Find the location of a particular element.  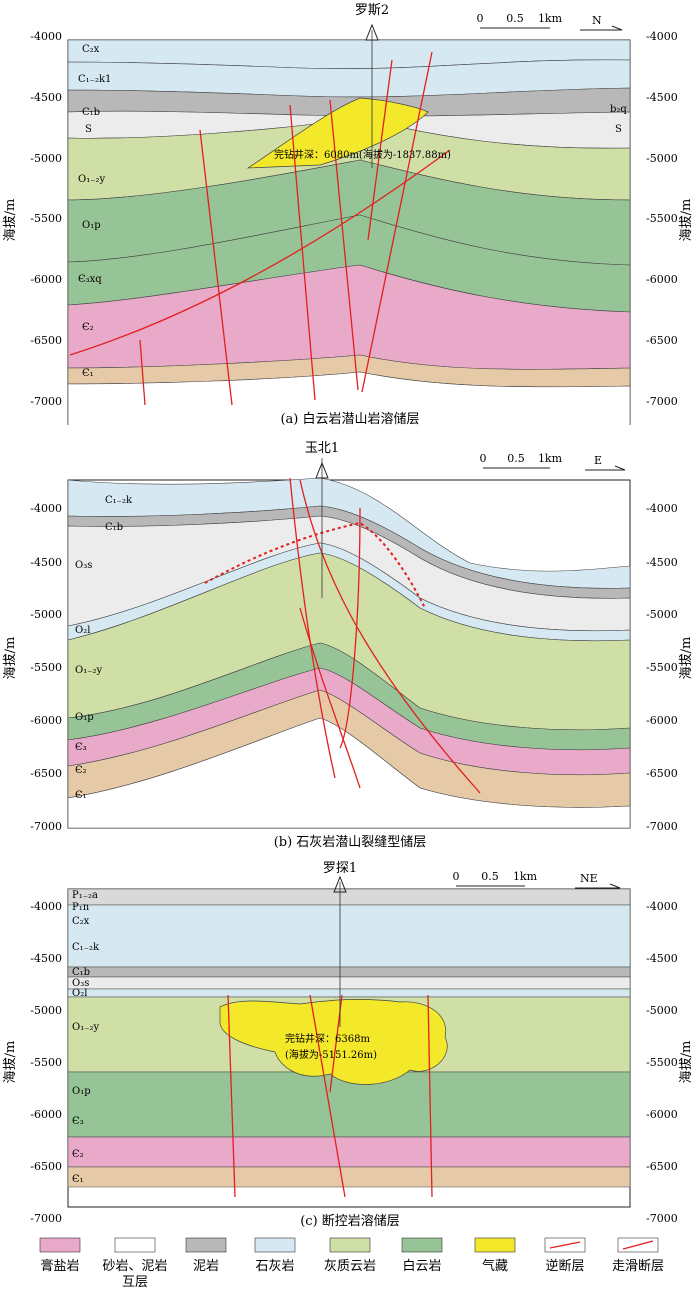

unit-label: Є₃ is located at coordinates (81, 747).